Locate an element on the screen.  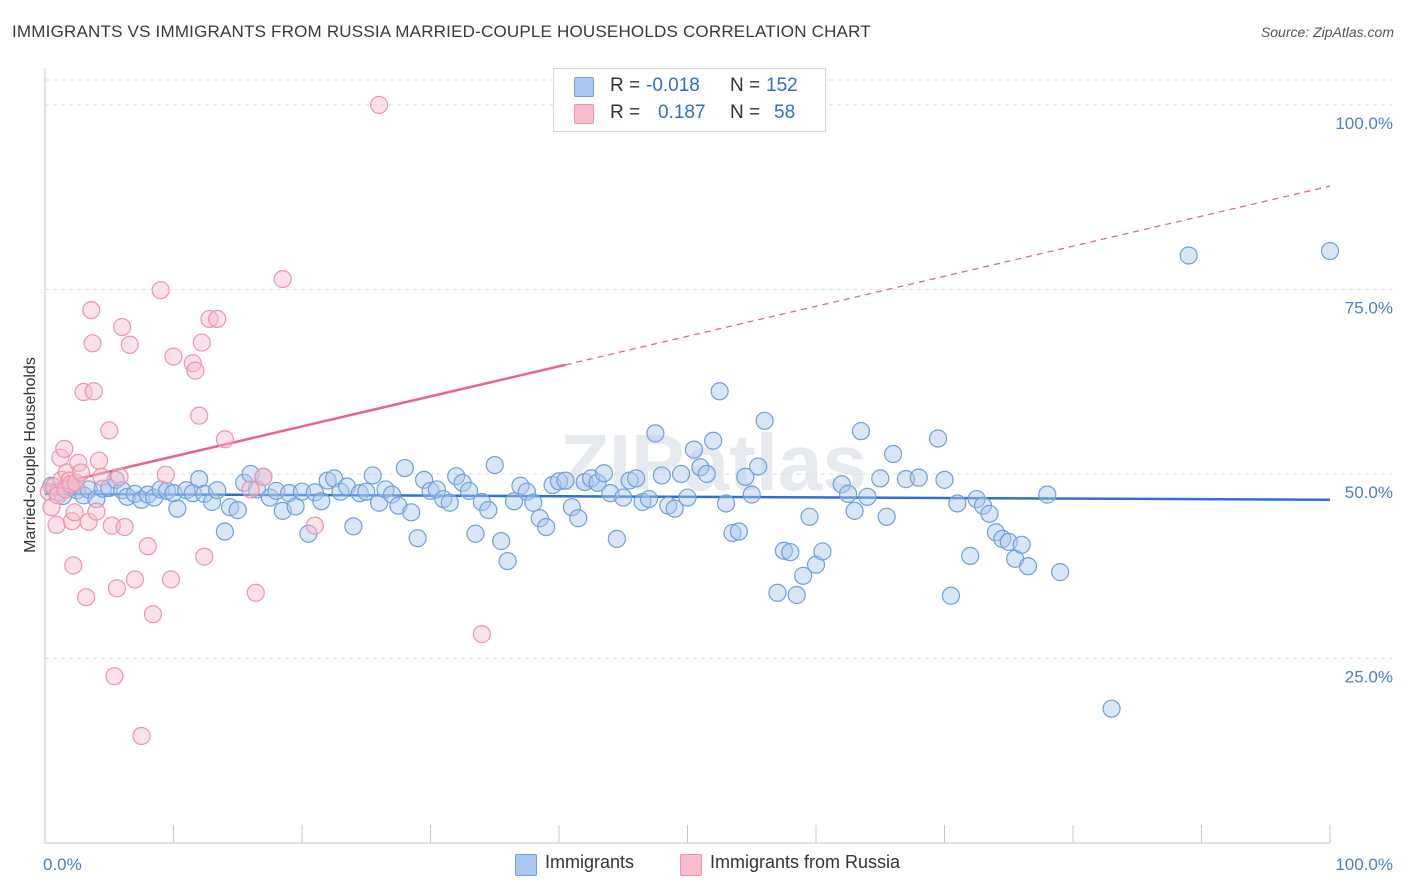
legend-r-label: R = is located at coordinates (625, 85).